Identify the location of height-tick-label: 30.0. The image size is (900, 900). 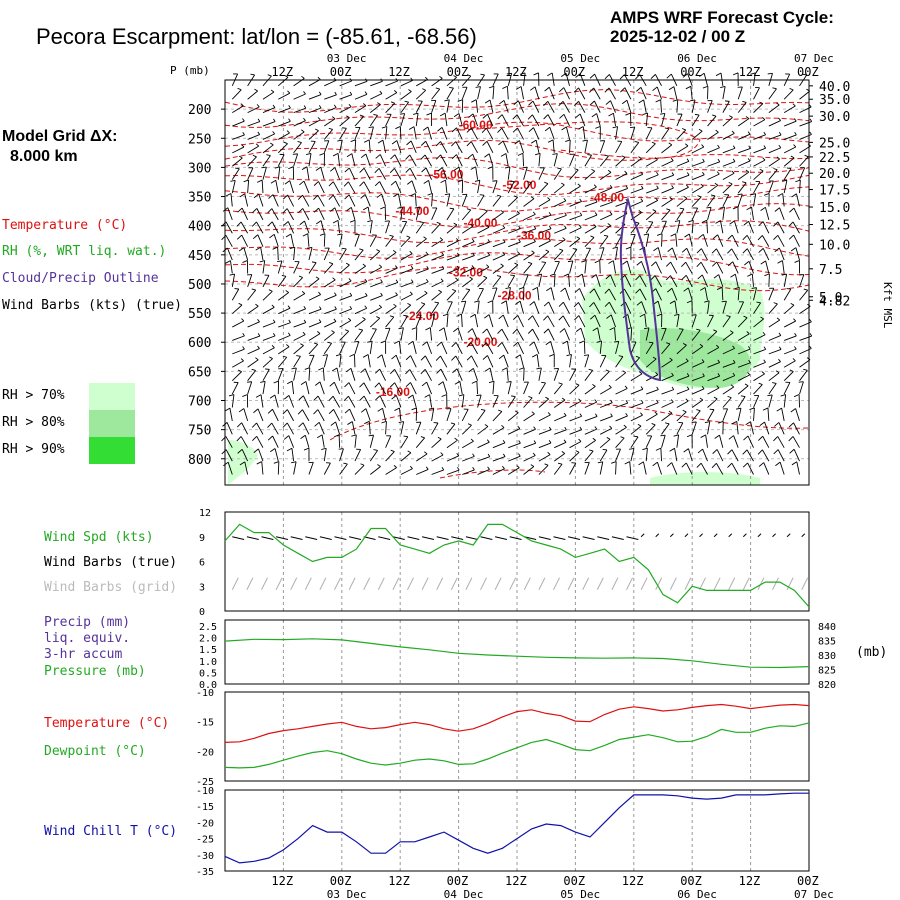
(834, 117).